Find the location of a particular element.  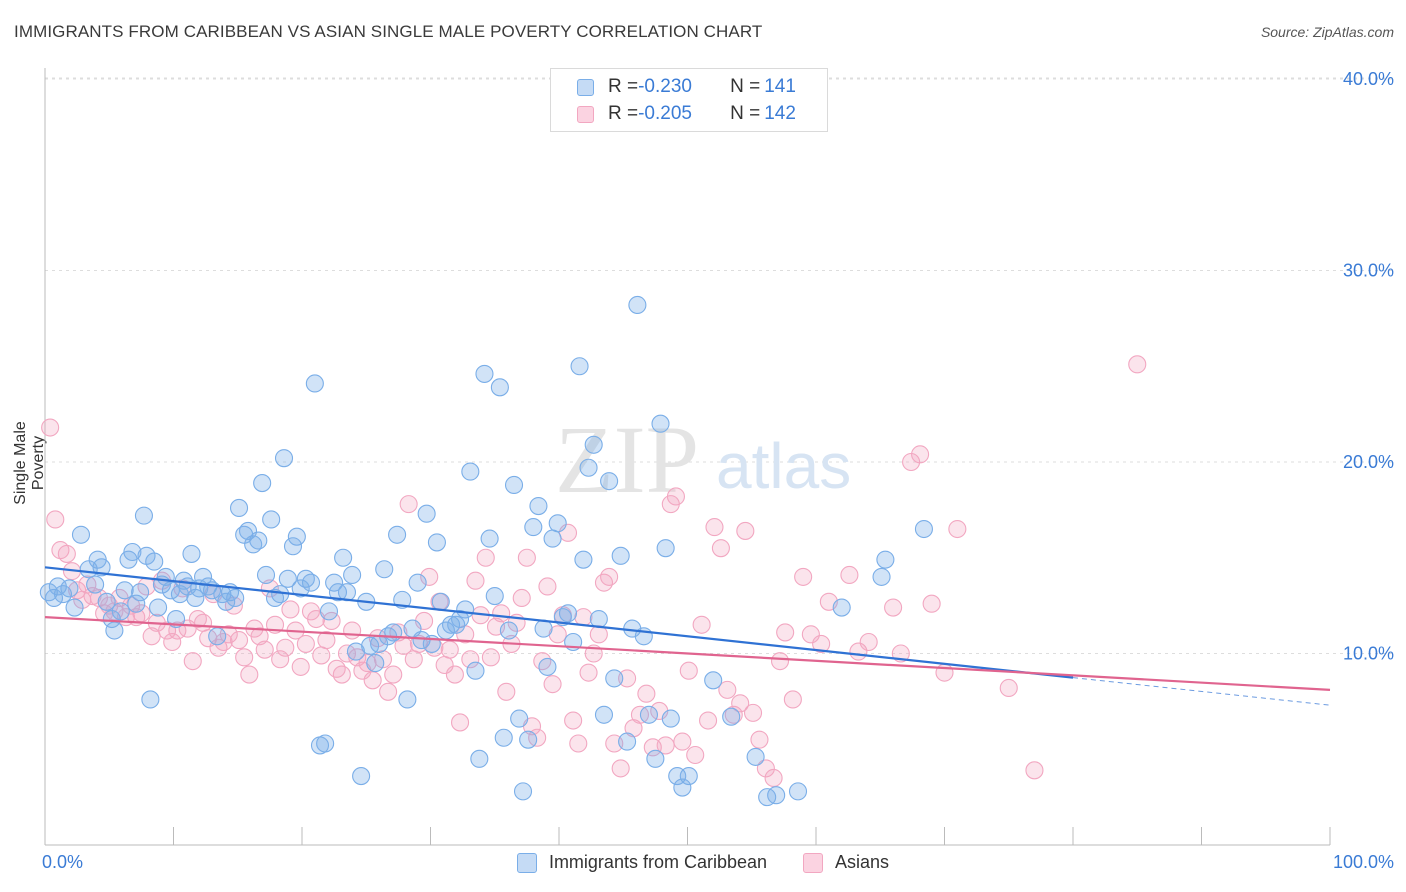

y-tick-label: 30.0% is located at coordinates (1368, 271).